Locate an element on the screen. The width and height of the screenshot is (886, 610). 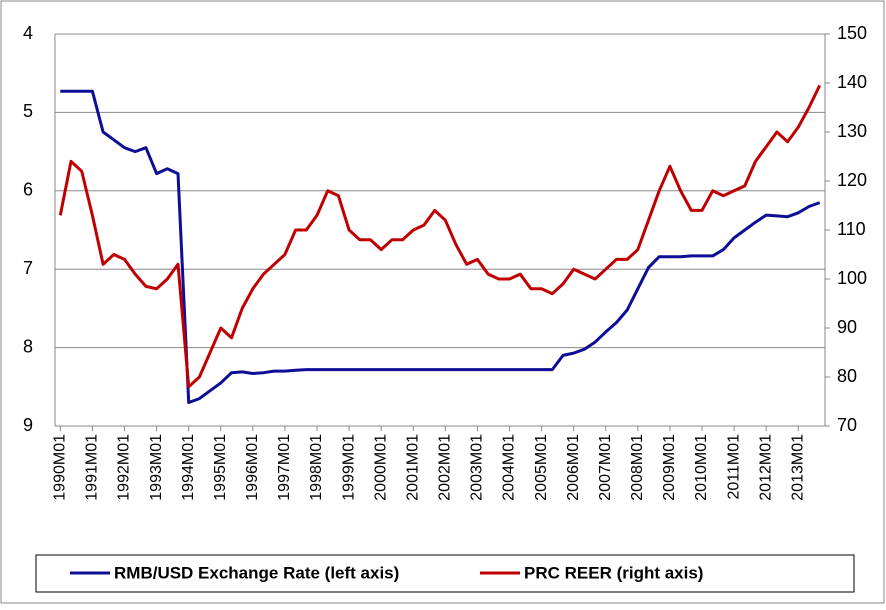
y-tick-label: 8 is located at coordinates (28, 346).